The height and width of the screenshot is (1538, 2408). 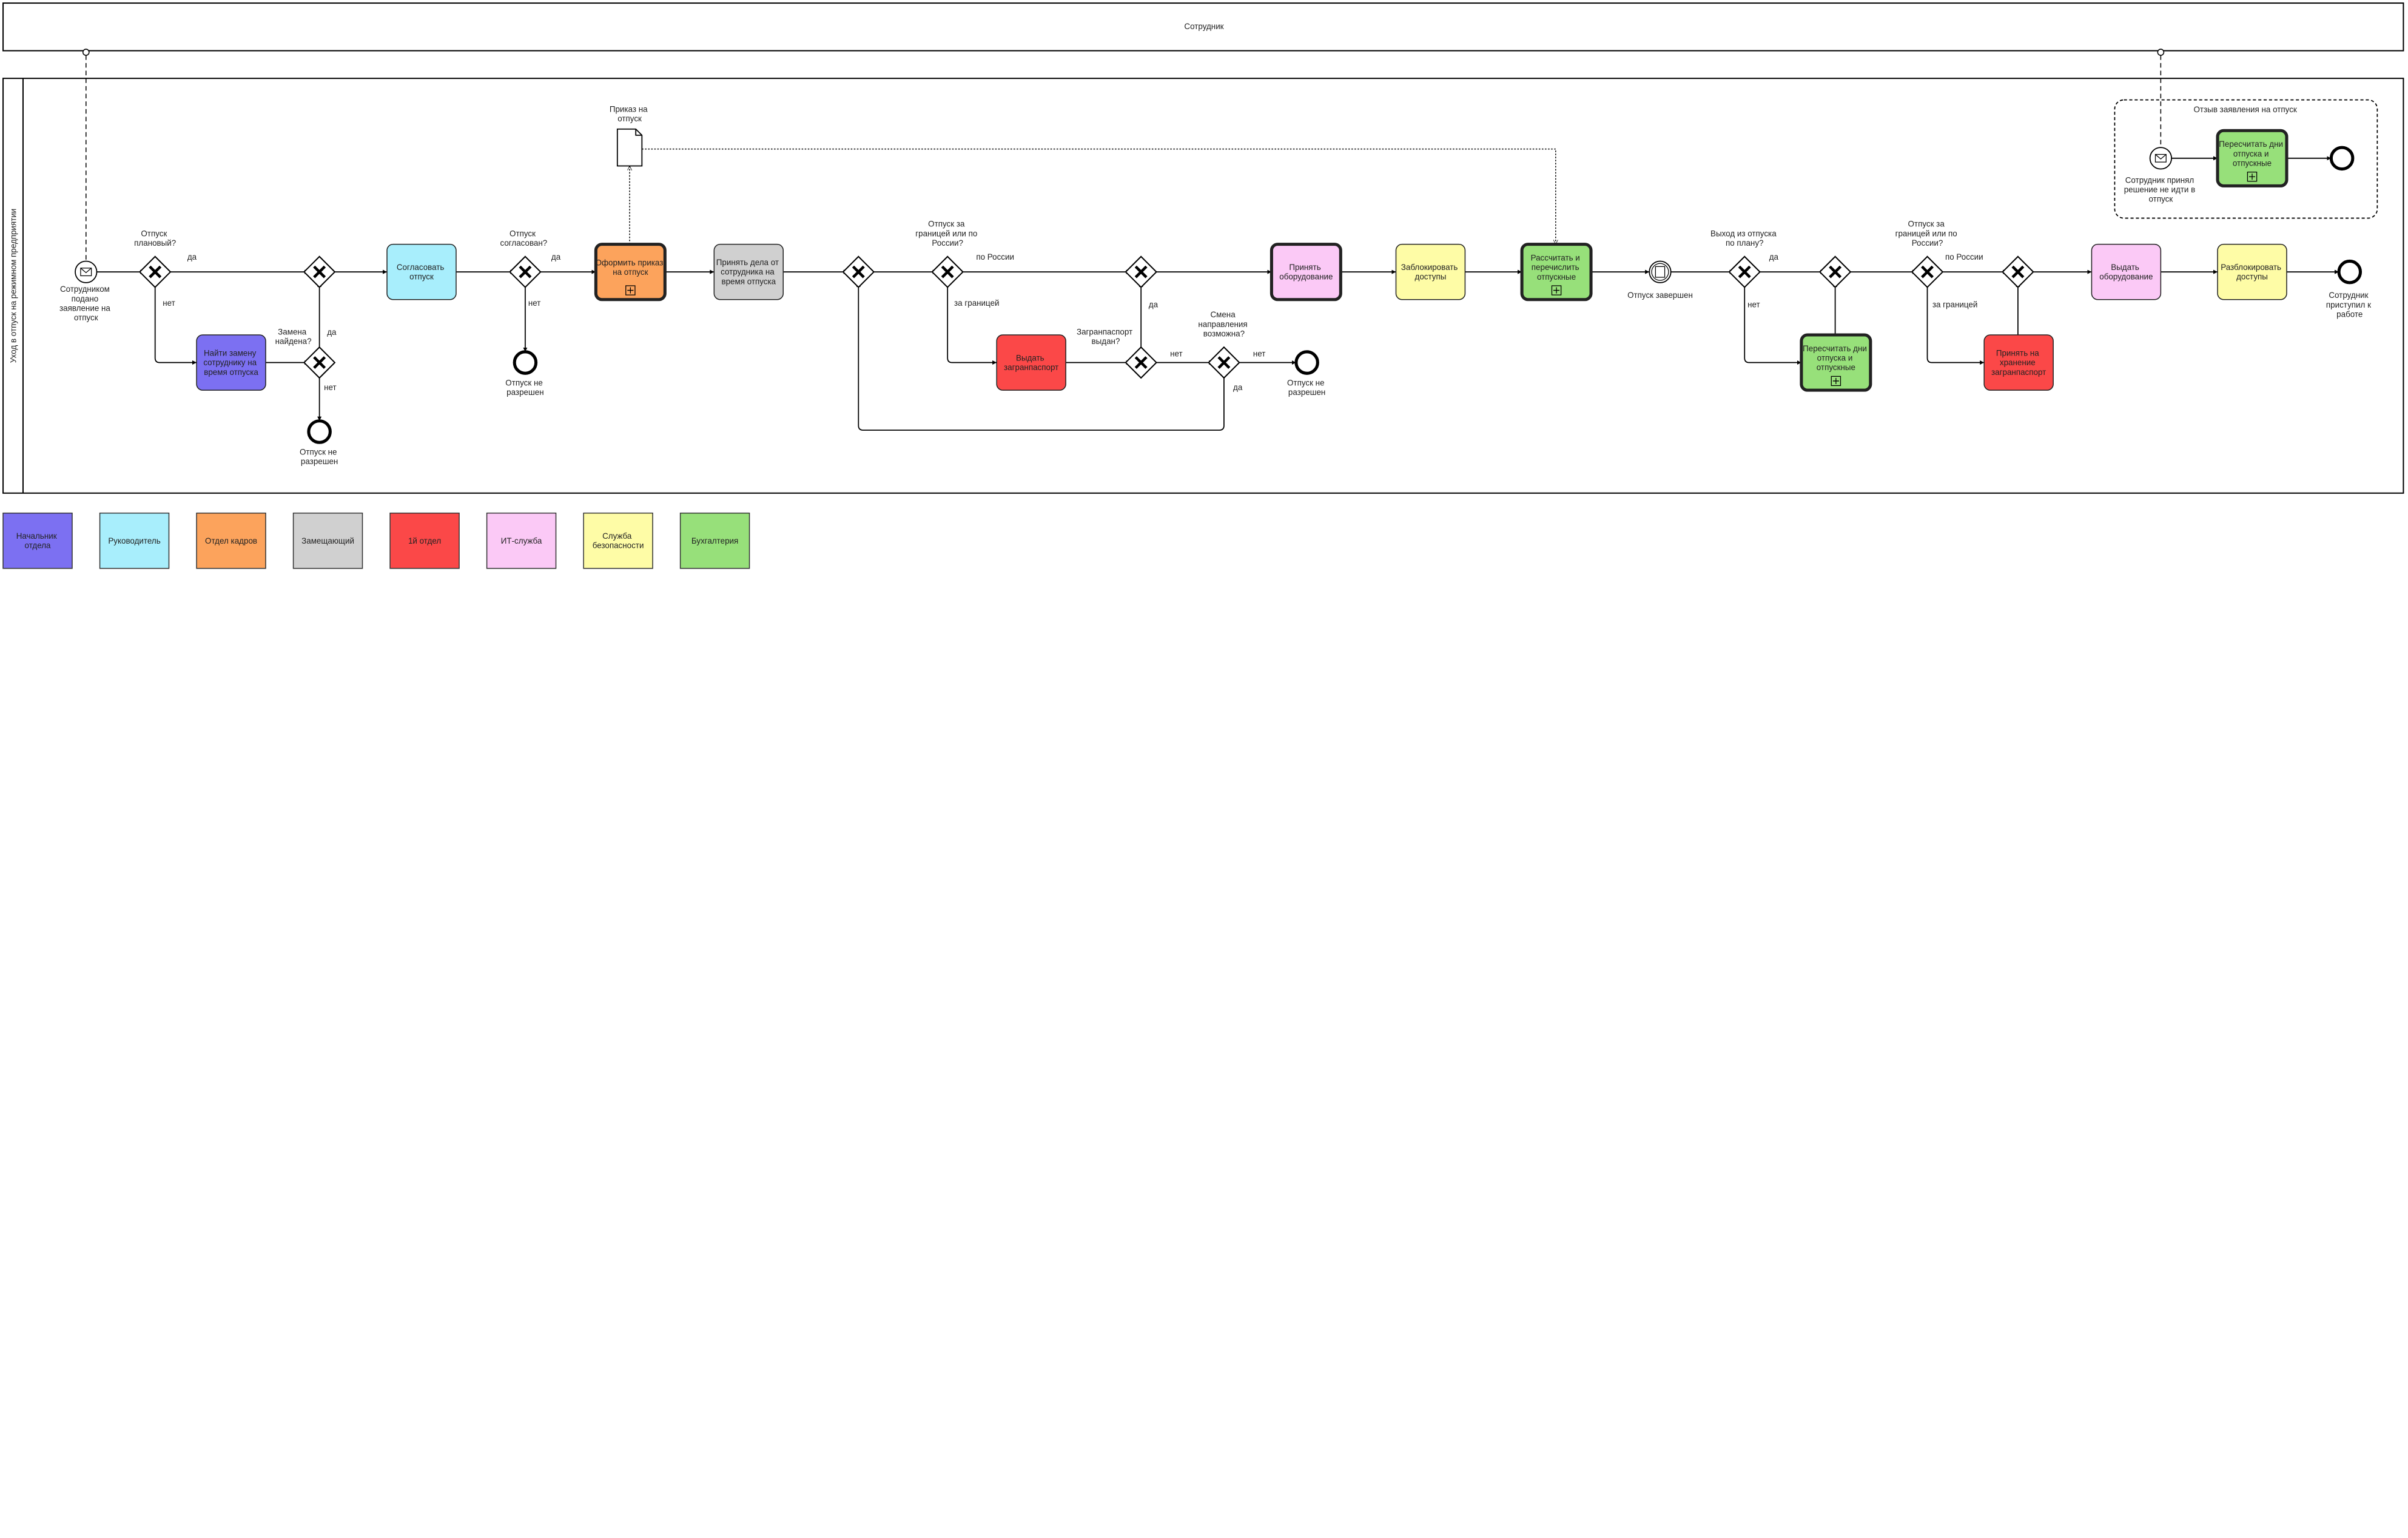 I want to click on legend-label: Отдел кадров, so click(x=231, y=540).